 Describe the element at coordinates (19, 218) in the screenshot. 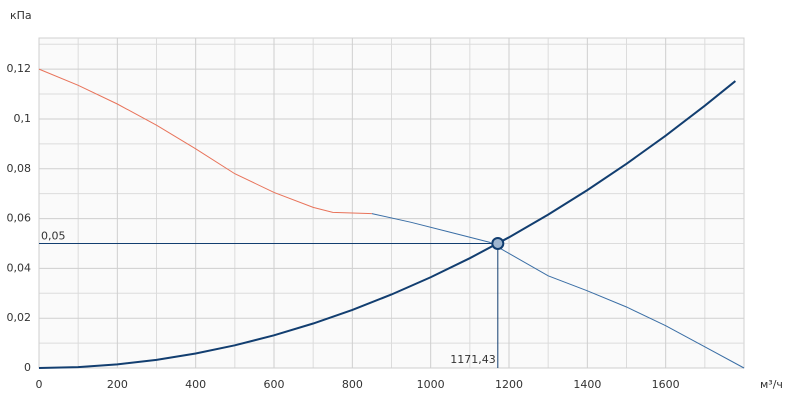

I see `y-tick-label: 0,06` at that location.